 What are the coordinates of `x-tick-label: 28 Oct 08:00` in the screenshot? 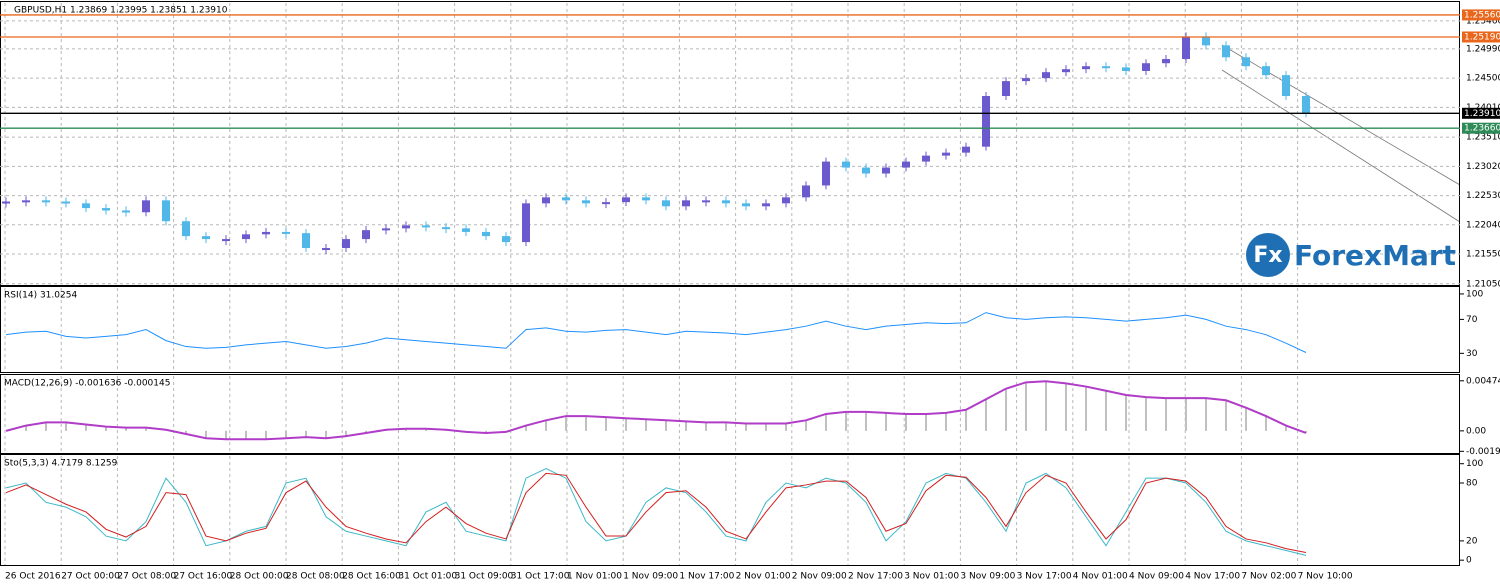 It's located at (315, 577).